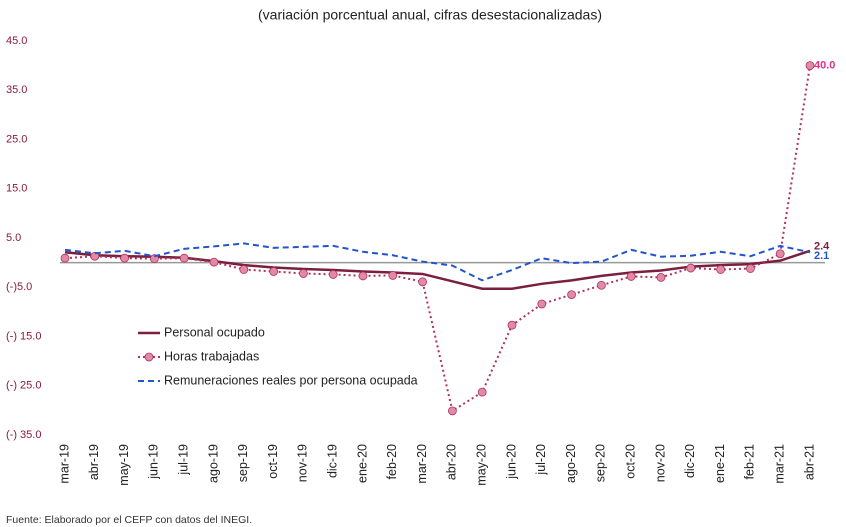  What do you see at coordinates (213, 463) in the screenshot?
I see `x-tick-label: ago-19` at bounding box center [213, 463].